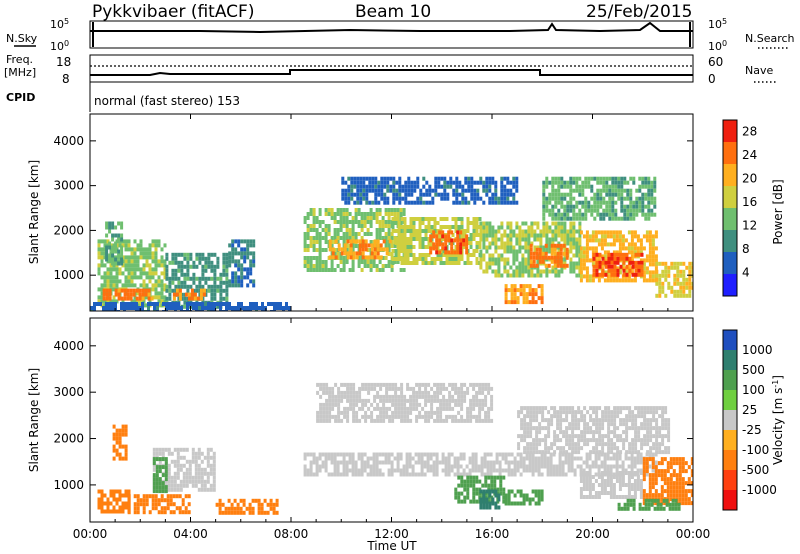 This screenshot has height=554, width=800. I want to click on power-colorbar-tick: 4, so click(746, 273).